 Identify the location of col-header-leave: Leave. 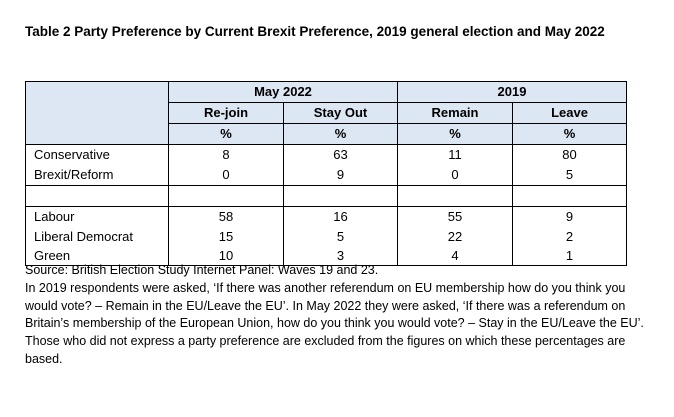
(569, 113).